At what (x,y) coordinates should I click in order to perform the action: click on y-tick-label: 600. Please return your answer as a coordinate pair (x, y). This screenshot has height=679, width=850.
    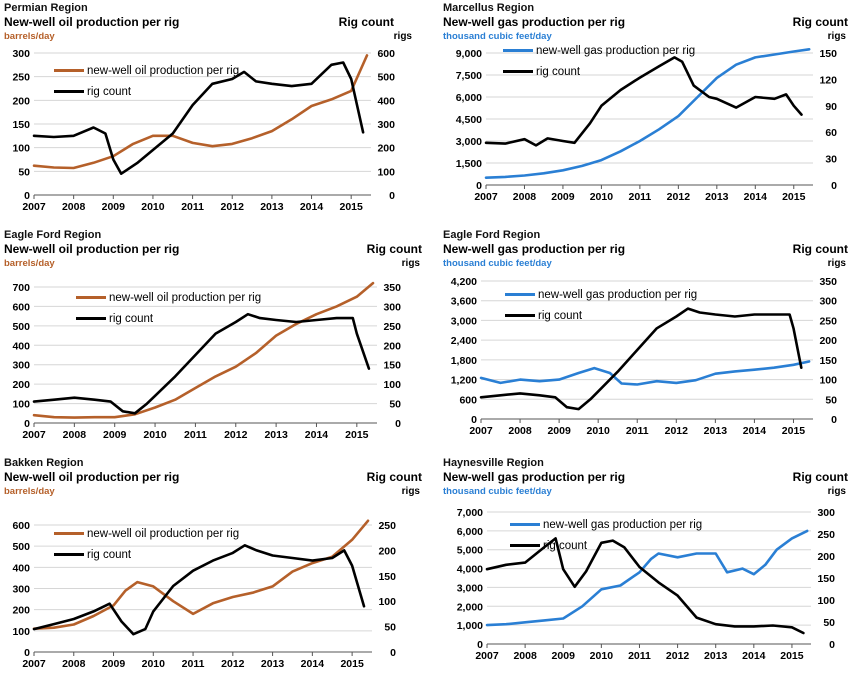
    Looking at the image, I should click on (468, 400).